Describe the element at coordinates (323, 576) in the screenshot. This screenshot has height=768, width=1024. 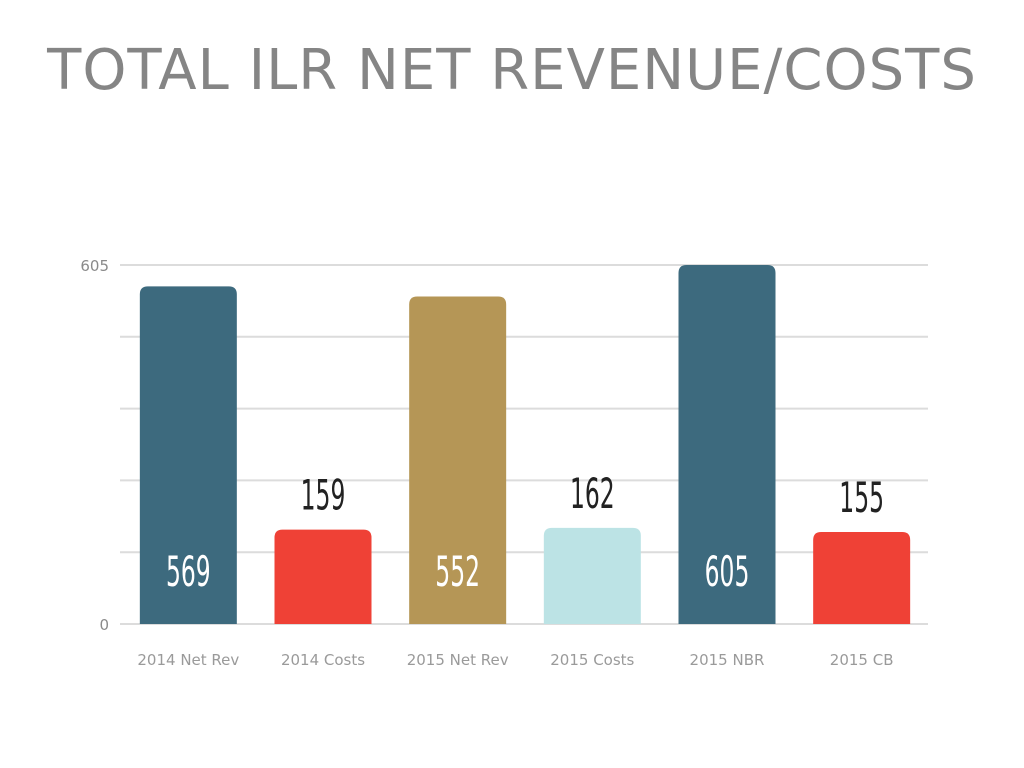
I see `bar-2014-costs` at that location.